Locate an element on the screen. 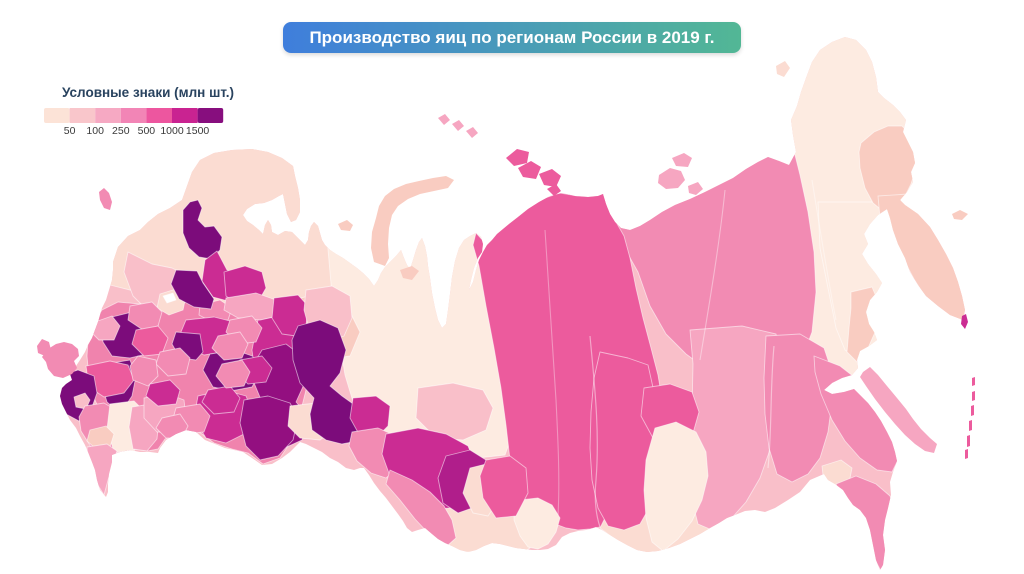 The width and height of the screenshot is (1024, 574). svg-text: 100 is located at coordinates (95, 131).